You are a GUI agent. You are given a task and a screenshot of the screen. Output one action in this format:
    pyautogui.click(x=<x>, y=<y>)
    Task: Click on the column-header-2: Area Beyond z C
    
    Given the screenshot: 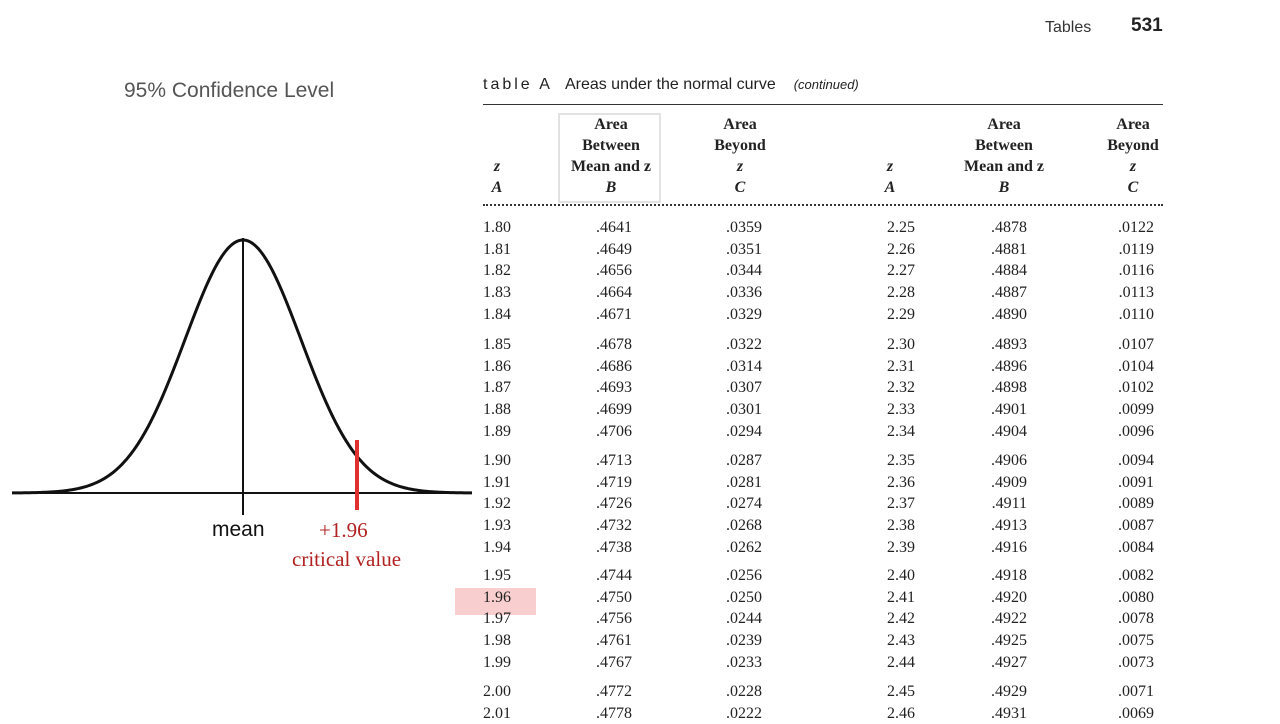 What is the action you would take?
    pyautogui.click(x=740, y=145)
    